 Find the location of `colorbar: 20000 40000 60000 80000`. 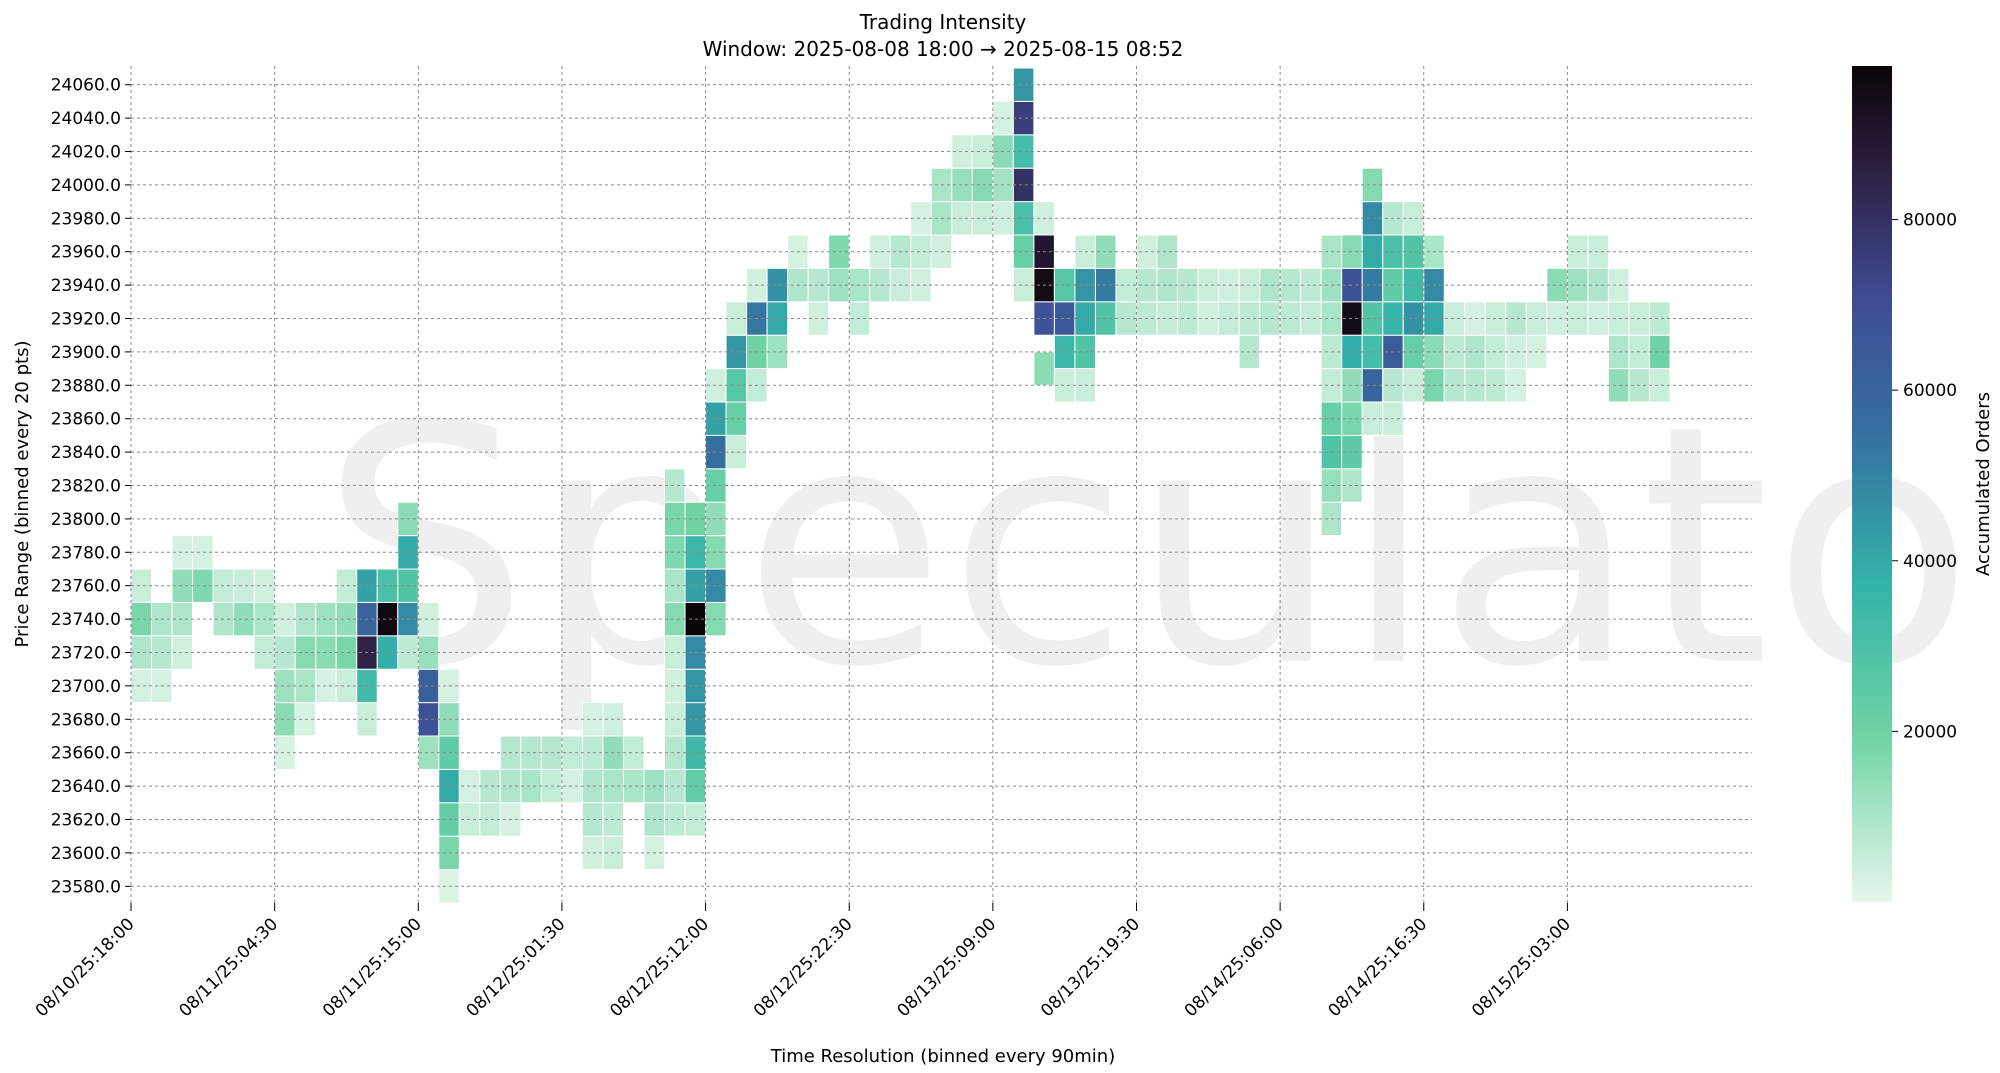

colorbar: 20000 40000 60000 80000 is located at coordinates (1904, 484).